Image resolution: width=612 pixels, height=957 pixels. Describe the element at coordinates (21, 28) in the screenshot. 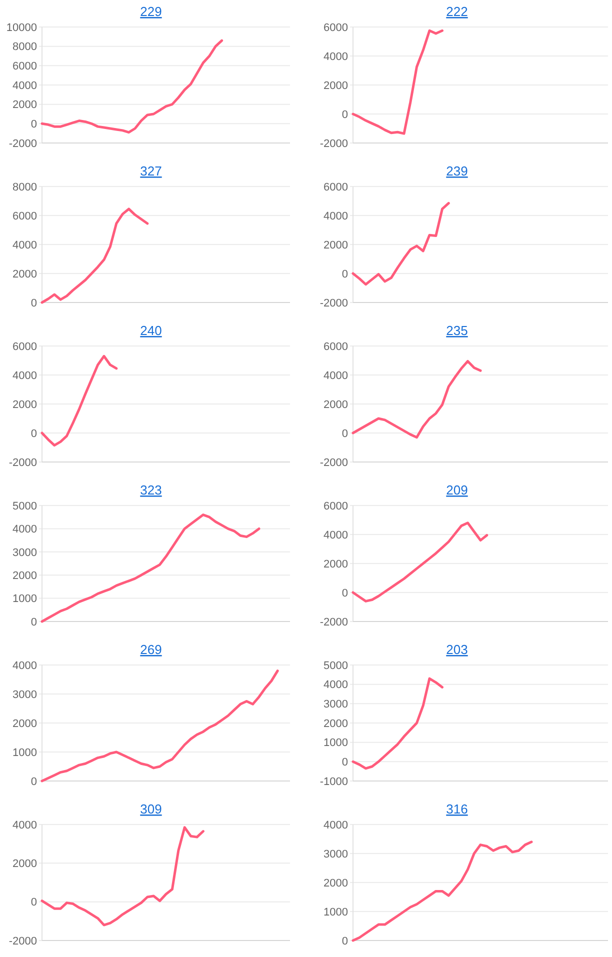

I see `y-tick-label: 10000` at that location.